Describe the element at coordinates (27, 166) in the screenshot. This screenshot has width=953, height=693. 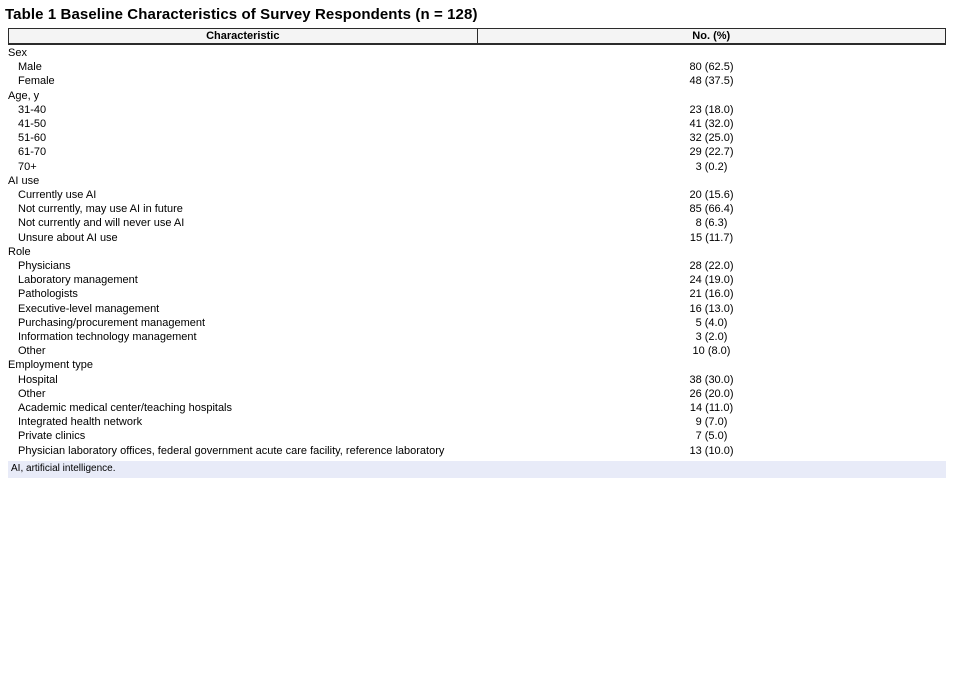
I see `characteristic-cell: 70+` at that location.